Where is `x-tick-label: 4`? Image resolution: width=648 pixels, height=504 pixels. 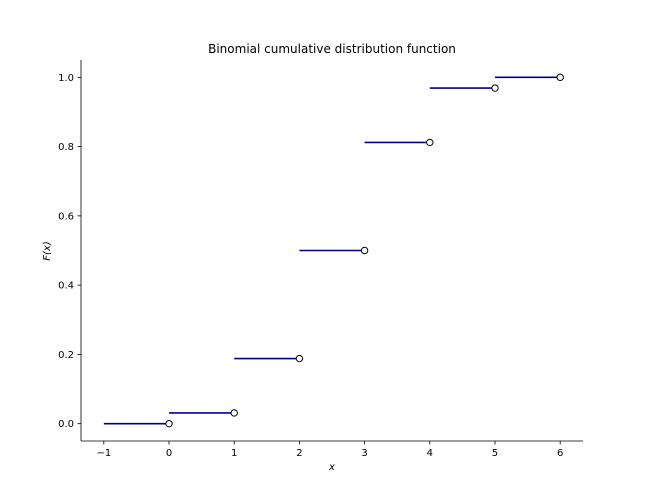
x-tick-label: 4 is located at coordinates (430, 453).